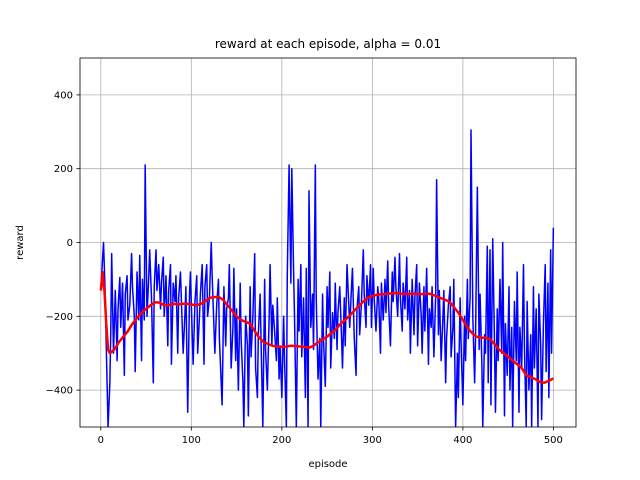  Describe the element at coordinates (462, 440) in the screenshot. I see `x-tick-label: 400` at that location.